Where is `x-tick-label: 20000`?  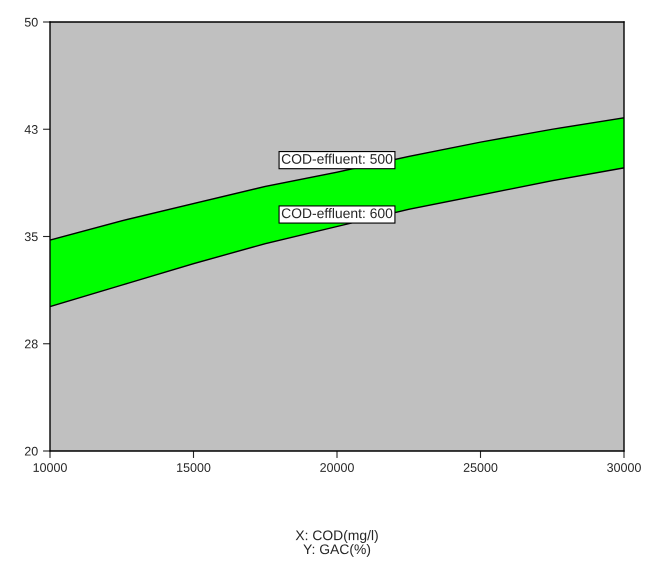 x-tick-label: 20000 is located at coordinates (337, 467).